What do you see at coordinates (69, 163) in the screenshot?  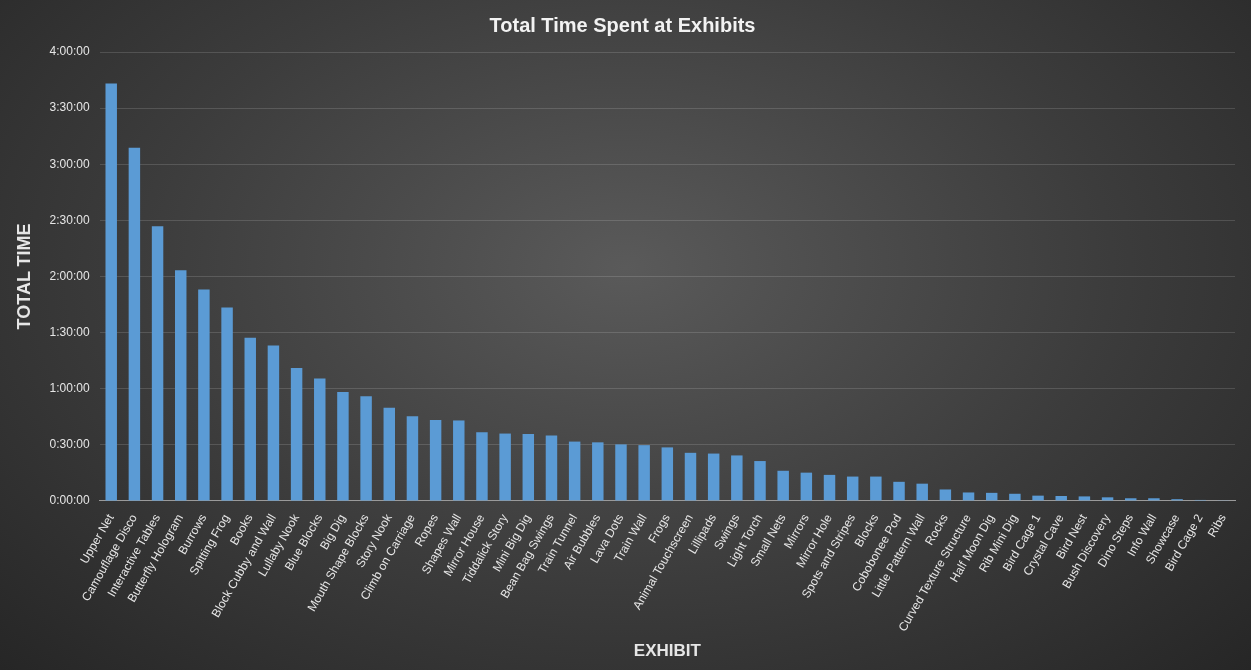 I see `y-tick-label: 3:00:00` at bounding box center [69, 163].